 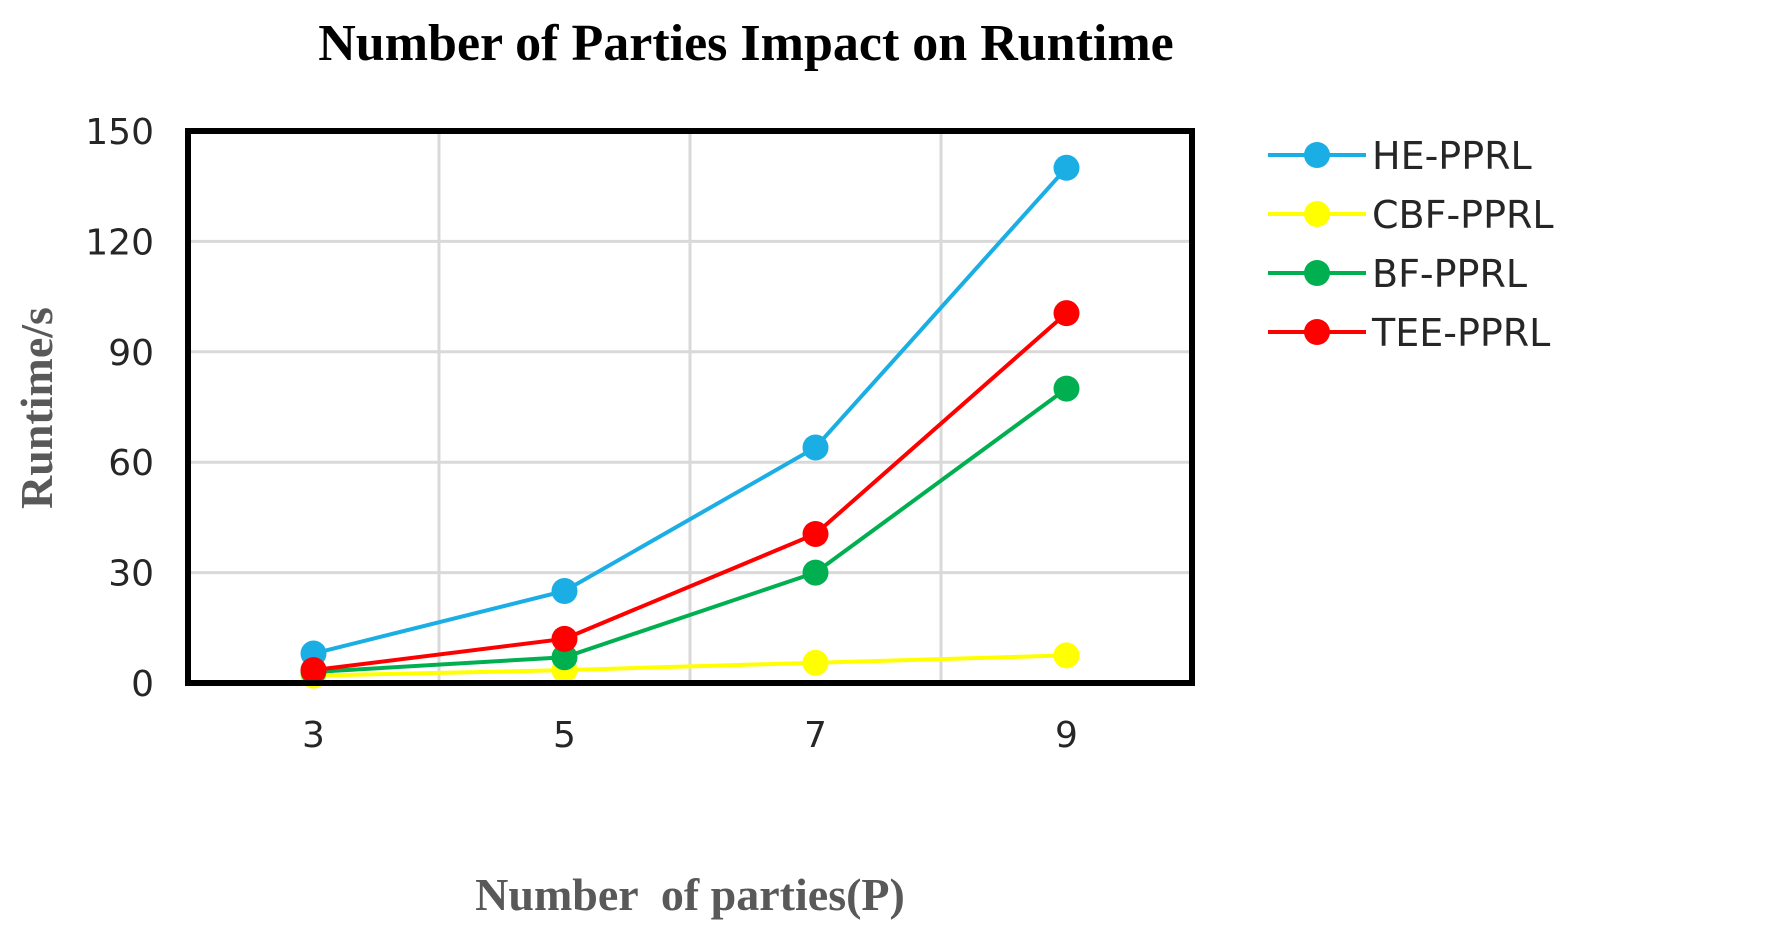 What do you see at coordinates (1066, 735) in the screenshot?
I see `x-tick-label: 9` at bounding box center [1066, 735].